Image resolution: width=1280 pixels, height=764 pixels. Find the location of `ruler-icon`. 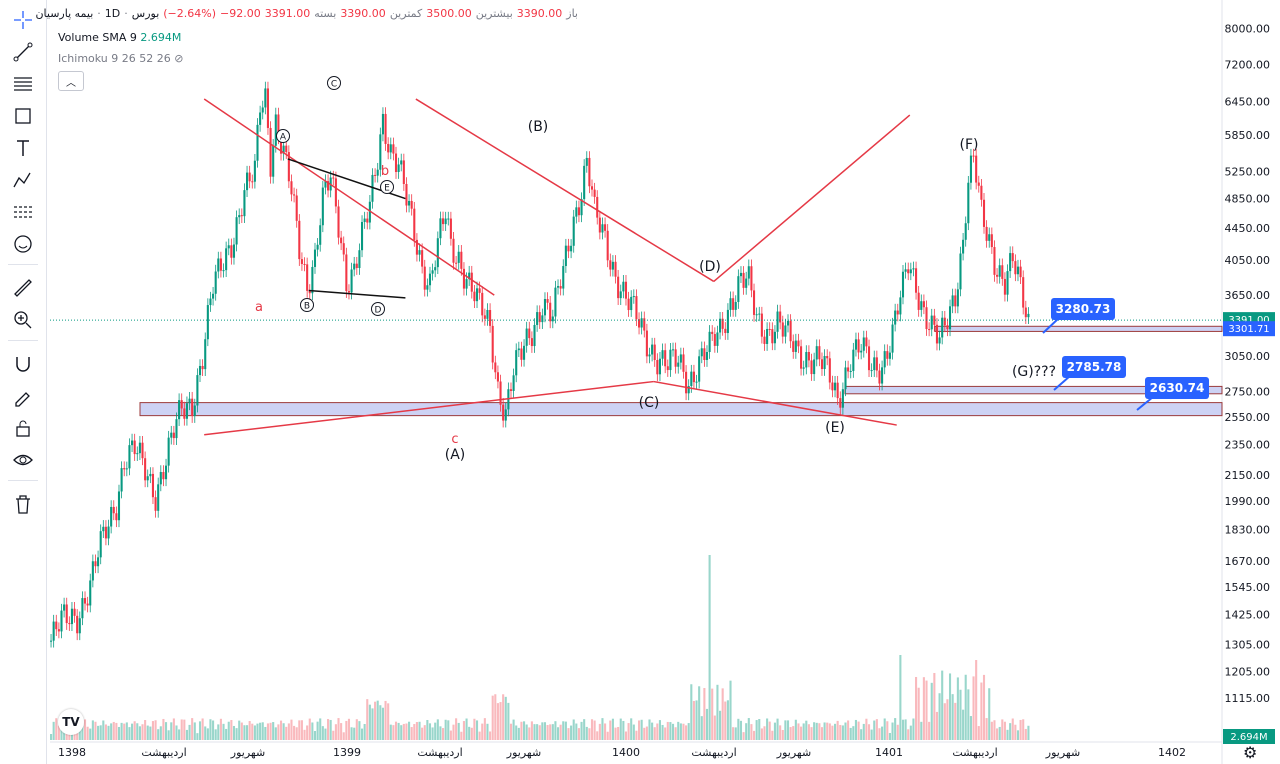

ruler-icon is located at coordinates (23, 288).